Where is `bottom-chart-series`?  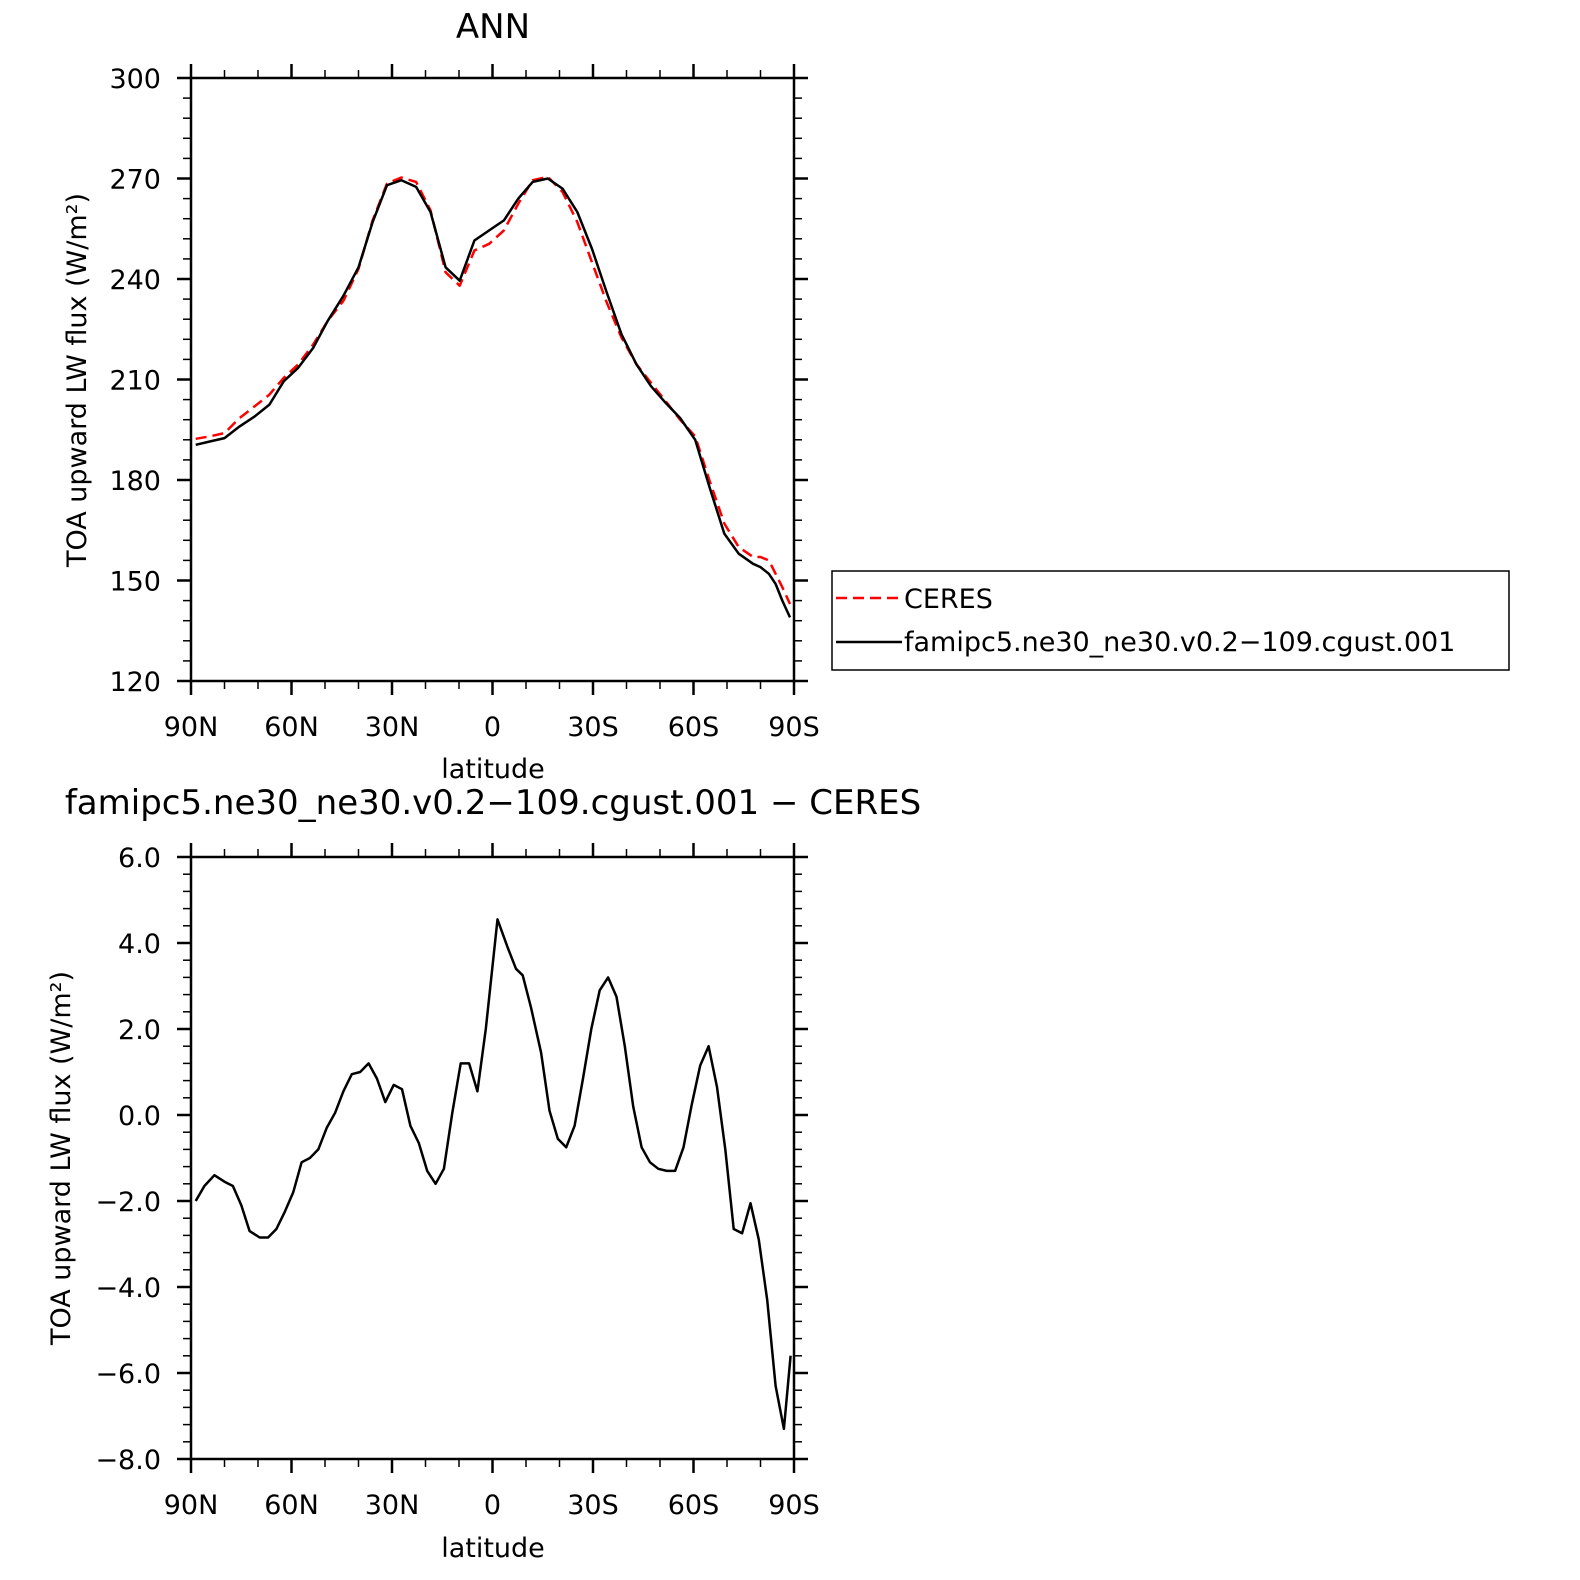 bottom-chart-series is located at coordinates (493, 1174).